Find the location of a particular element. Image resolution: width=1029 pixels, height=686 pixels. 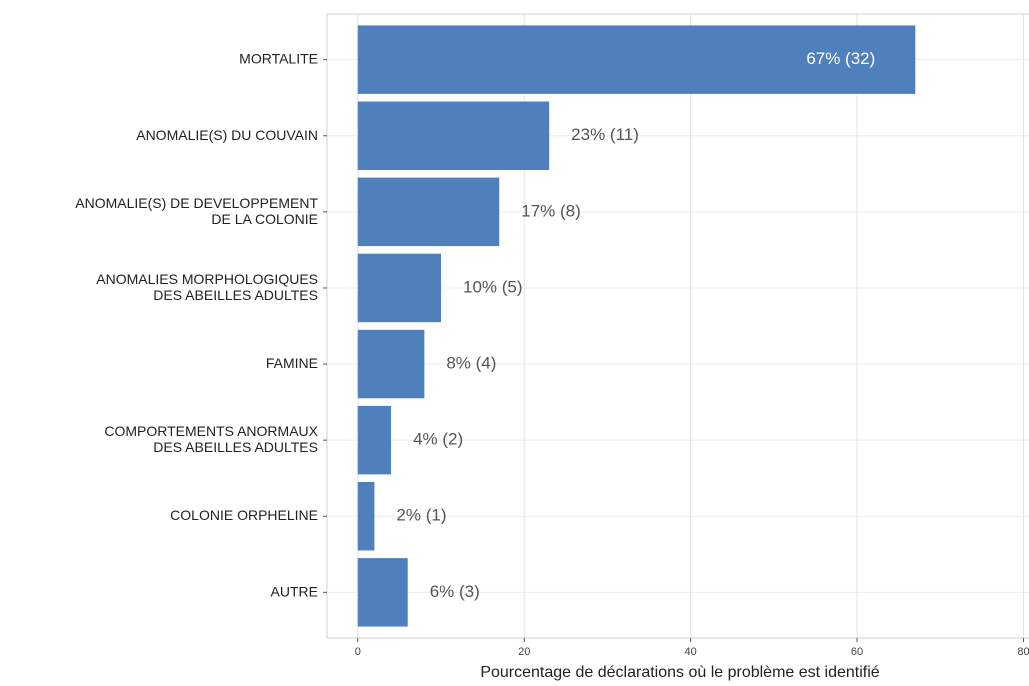

y-tick-label: AUTRE is located at coordinates (294, 591).